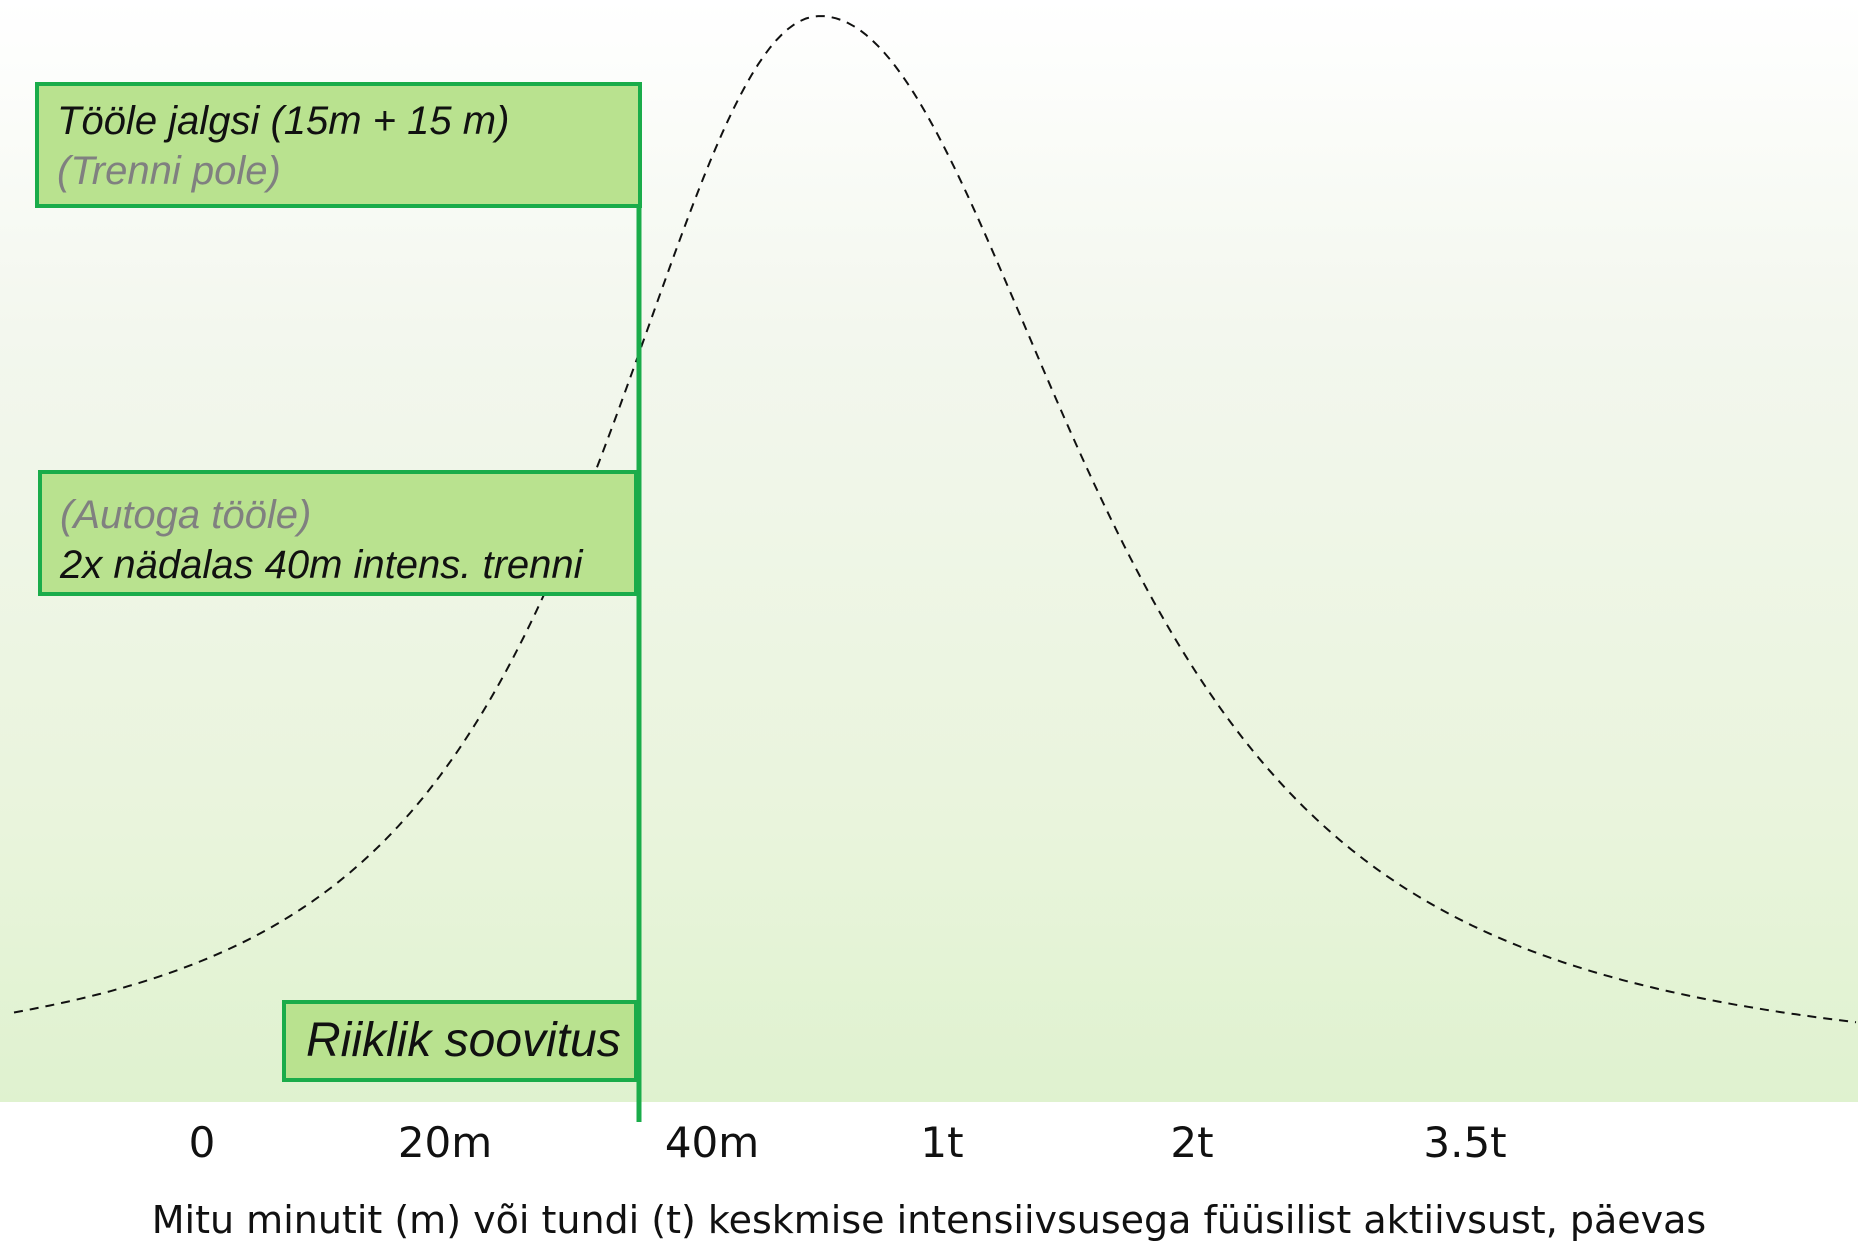  I want to click on annotation-car-line-1: (Autoga tööle), so click(186, 515).